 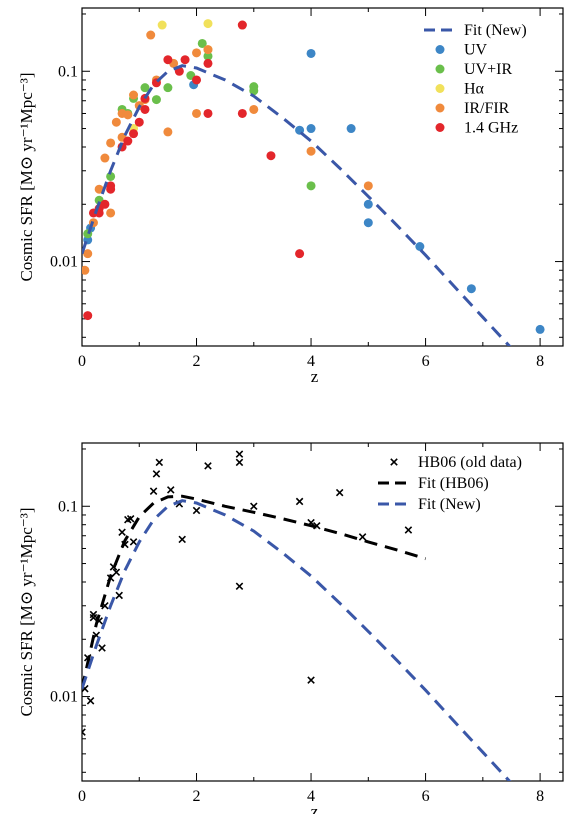 I want to click on y-tick-label: 0.01, so click(x=64, y=697).